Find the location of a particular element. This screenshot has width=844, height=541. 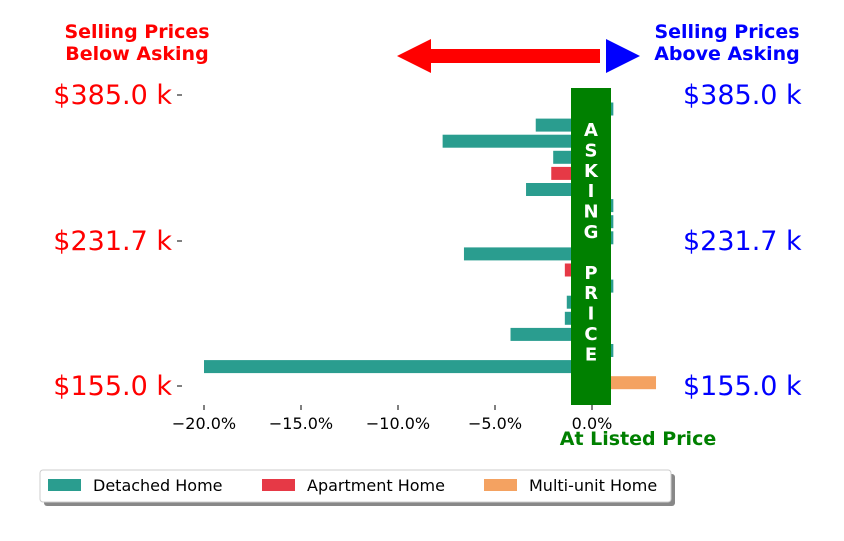

asking-price-letter: R is located at coordinates (591, 293).